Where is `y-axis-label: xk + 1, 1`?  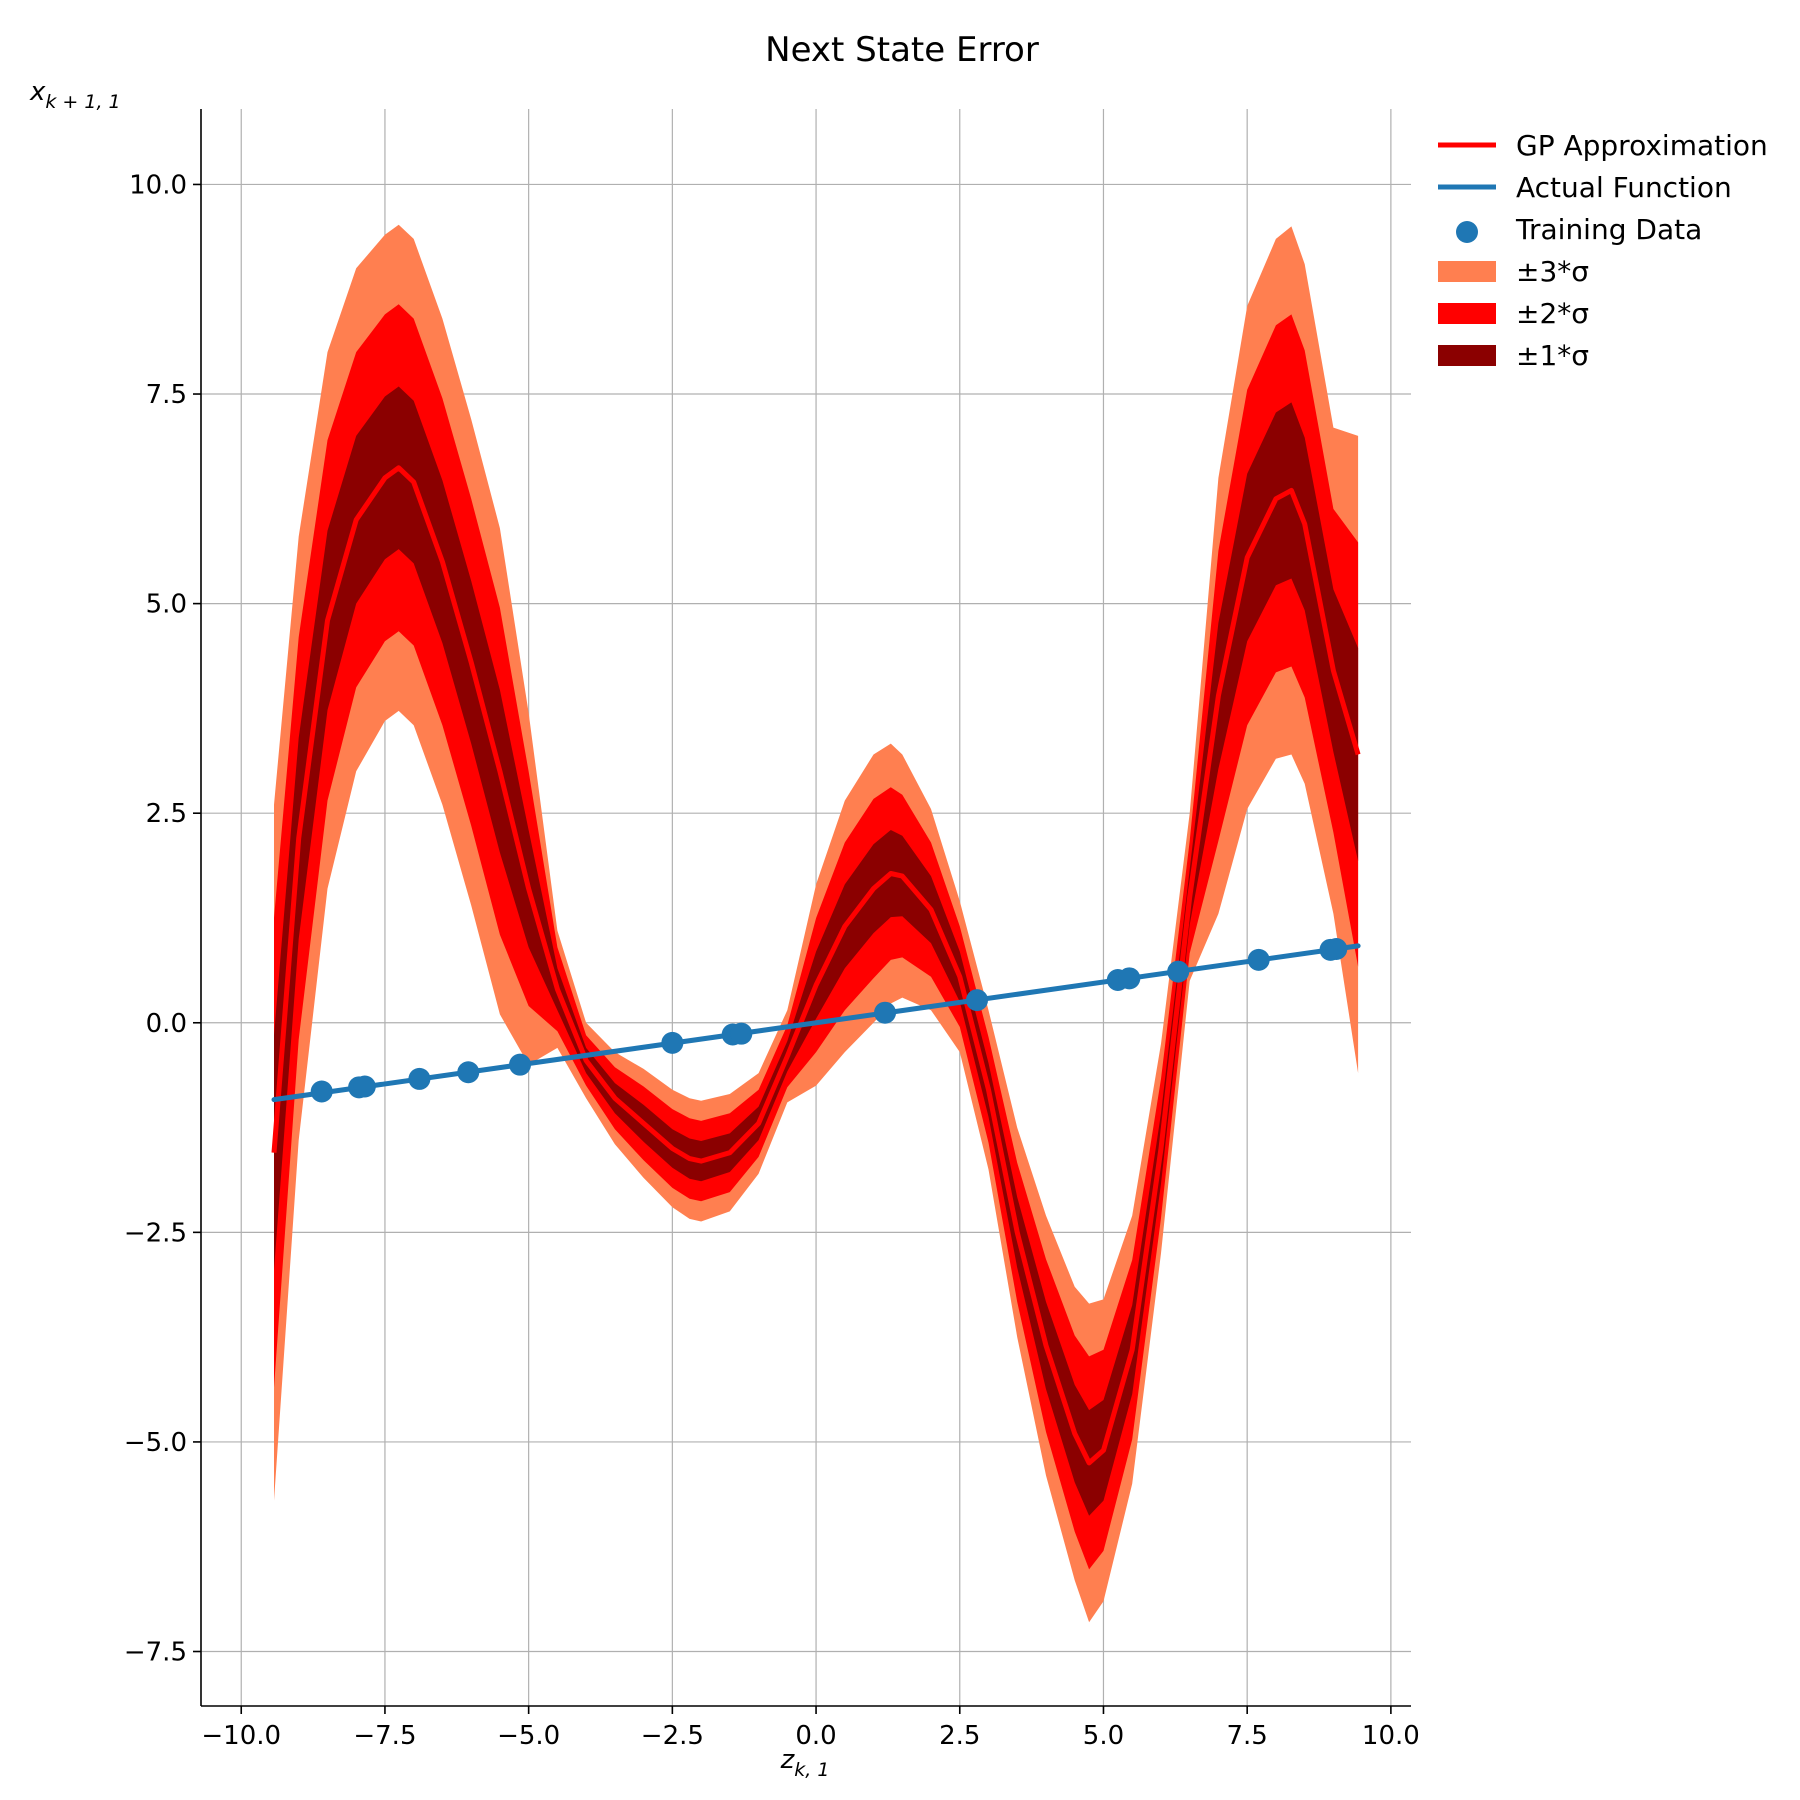 y-axis-label: xk + 1, 1 is located at coordinates (75, 95).